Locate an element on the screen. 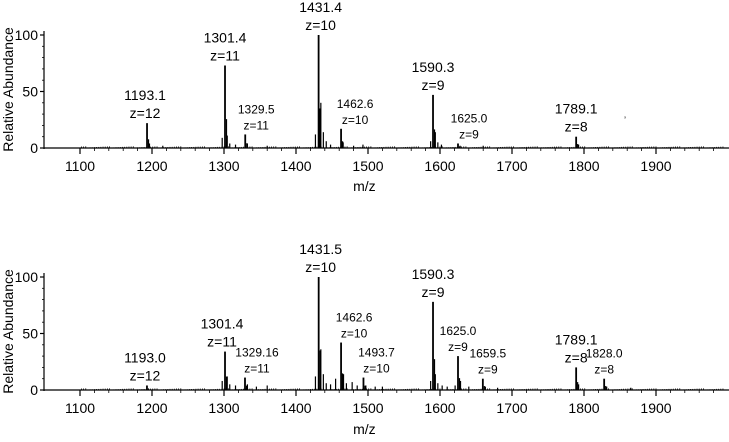 Image resolution: width=729 pixels, height=442 pixels. peak-mz-label: 1193.0 is located at coordinates (145, 357).